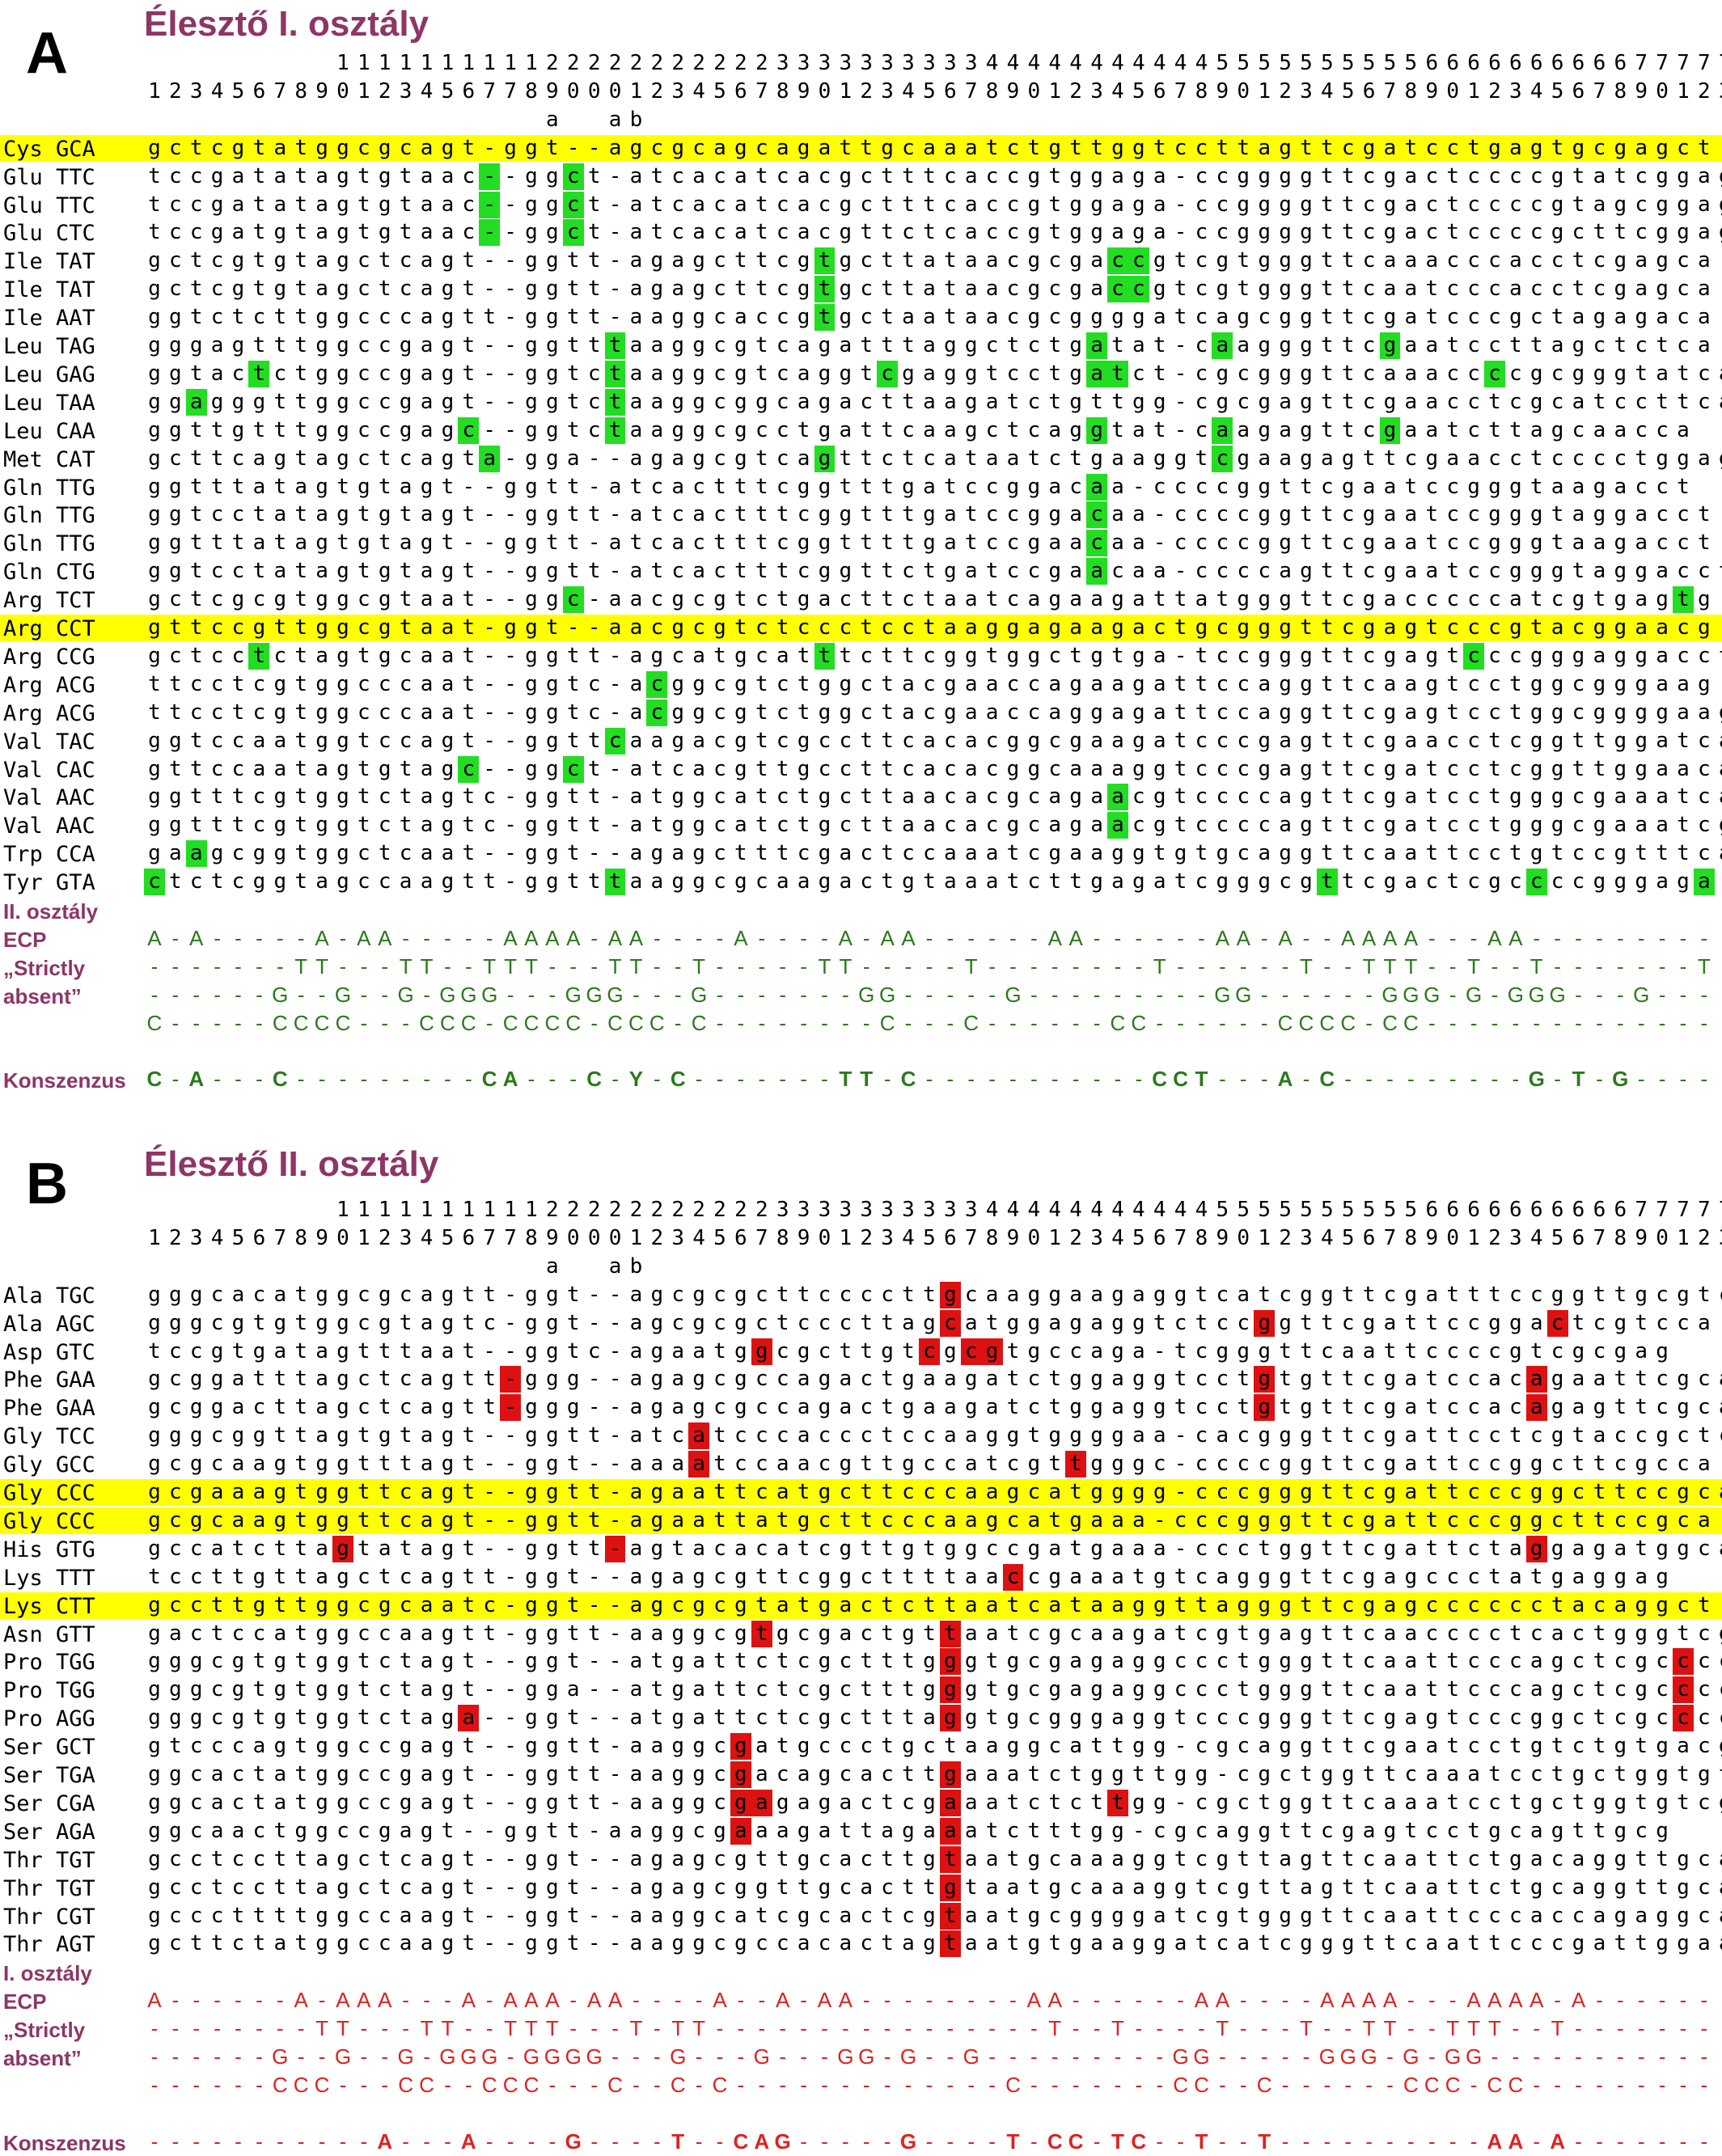 This screenshot has width=1722, height=2156. Describe the element at coordinates (49, 1945) in the screenshot. I see `alignment-row-label: Thr AGT` at that location.